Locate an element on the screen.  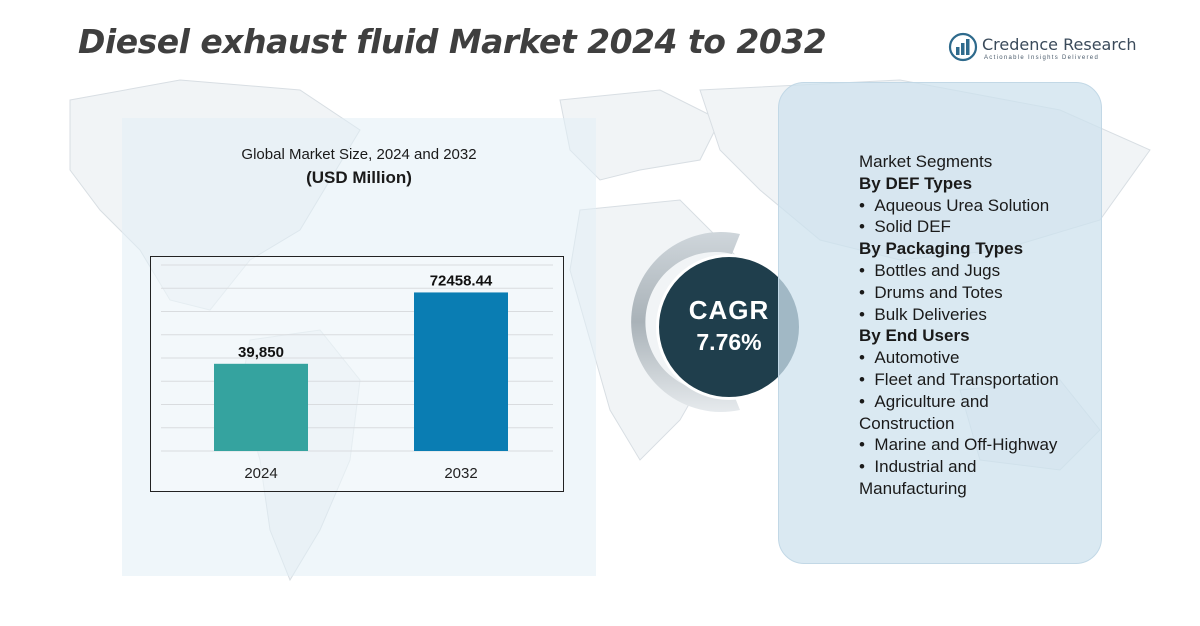
x-tick-label: 2024 is located at coordinates (260, 473).